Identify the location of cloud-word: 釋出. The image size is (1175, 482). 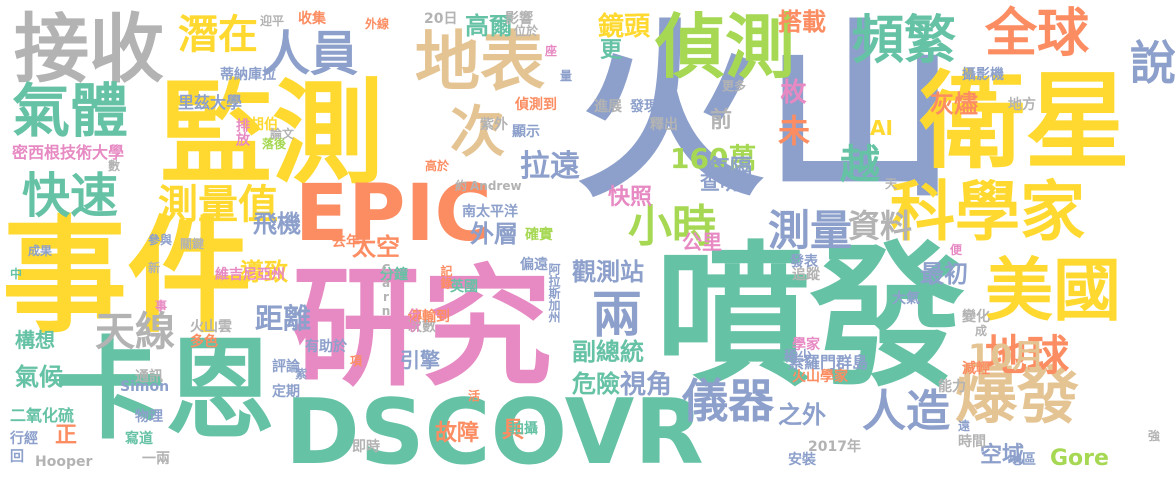
(664, 125).